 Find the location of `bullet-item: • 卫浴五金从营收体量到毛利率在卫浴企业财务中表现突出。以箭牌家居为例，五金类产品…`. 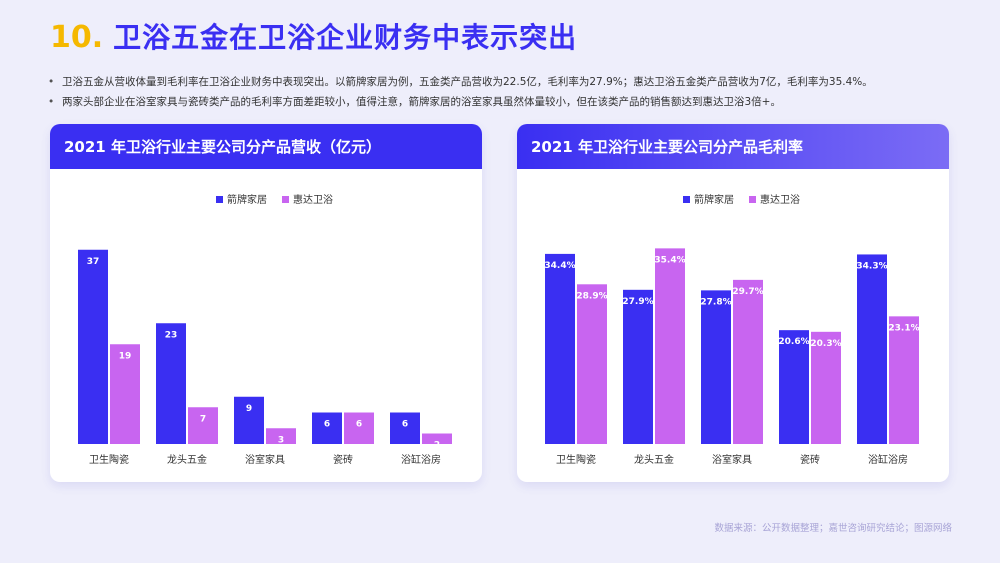

bullet-item: • 卫浴五金从营收体量到毛利率在卫浴企业财务中表现突出。以箭牌家居为例，五金类产品… is located at coordinates (508, 82).